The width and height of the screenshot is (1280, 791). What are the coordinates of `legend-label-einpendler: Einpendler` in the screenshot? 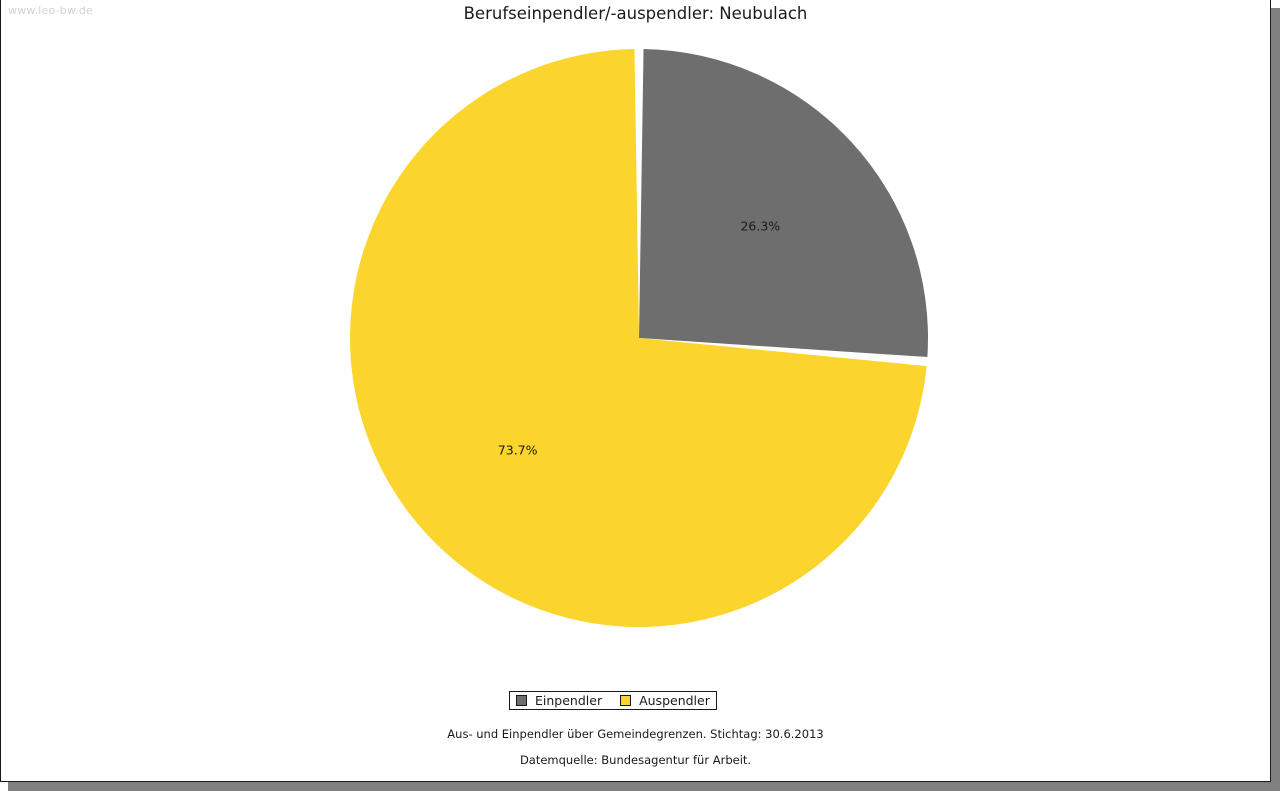 It's located at (569, 700).